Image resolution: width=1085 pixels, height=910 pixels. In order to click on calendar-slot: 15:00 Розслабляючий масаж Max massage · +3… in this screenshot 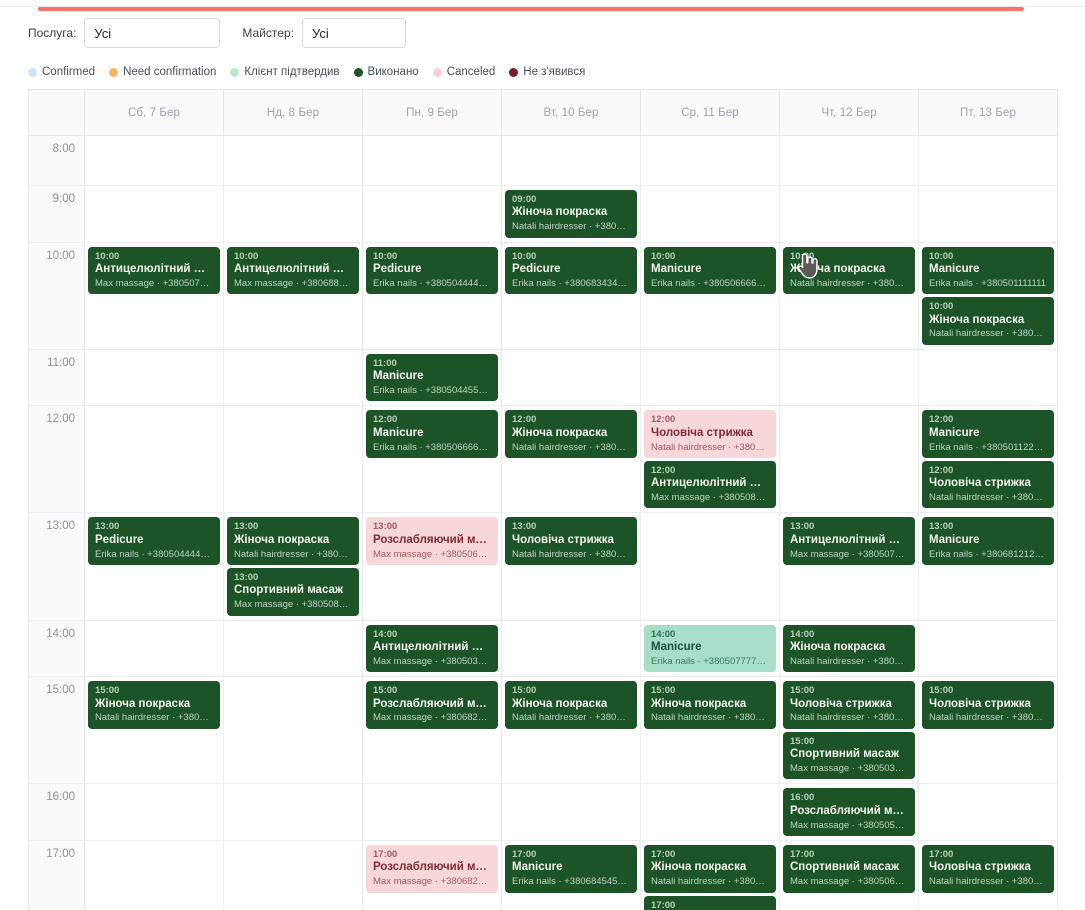, I will do `click(432, 730)`.